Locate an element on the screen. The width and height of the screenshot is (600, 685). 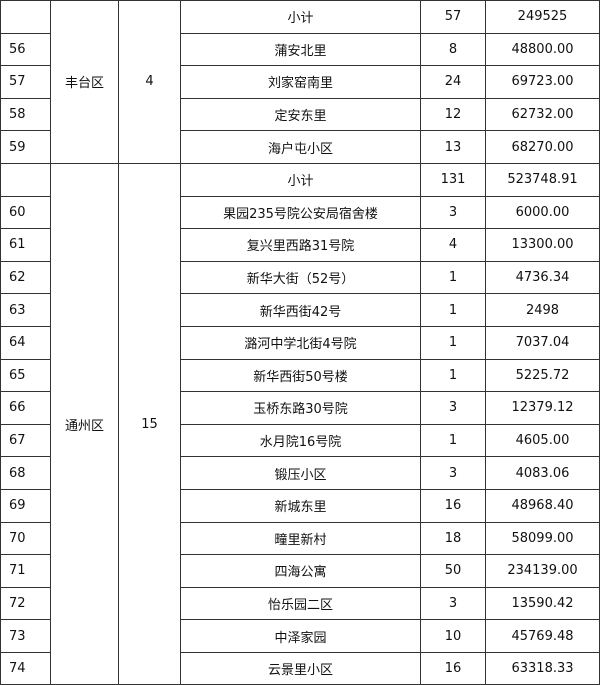
table-cell: 18 is located at coordinates (453, 538).